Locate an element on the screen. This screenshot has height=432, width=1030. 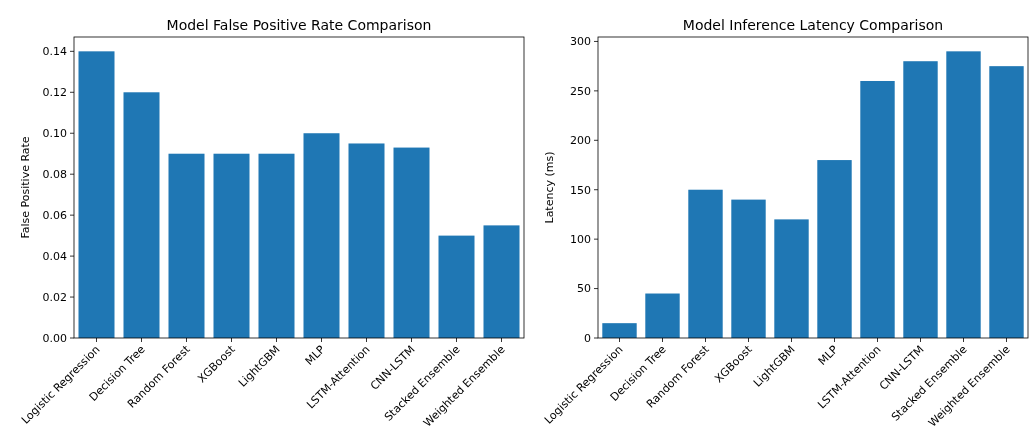
y-tick-label: 100 is located at coordinates (580, 239).